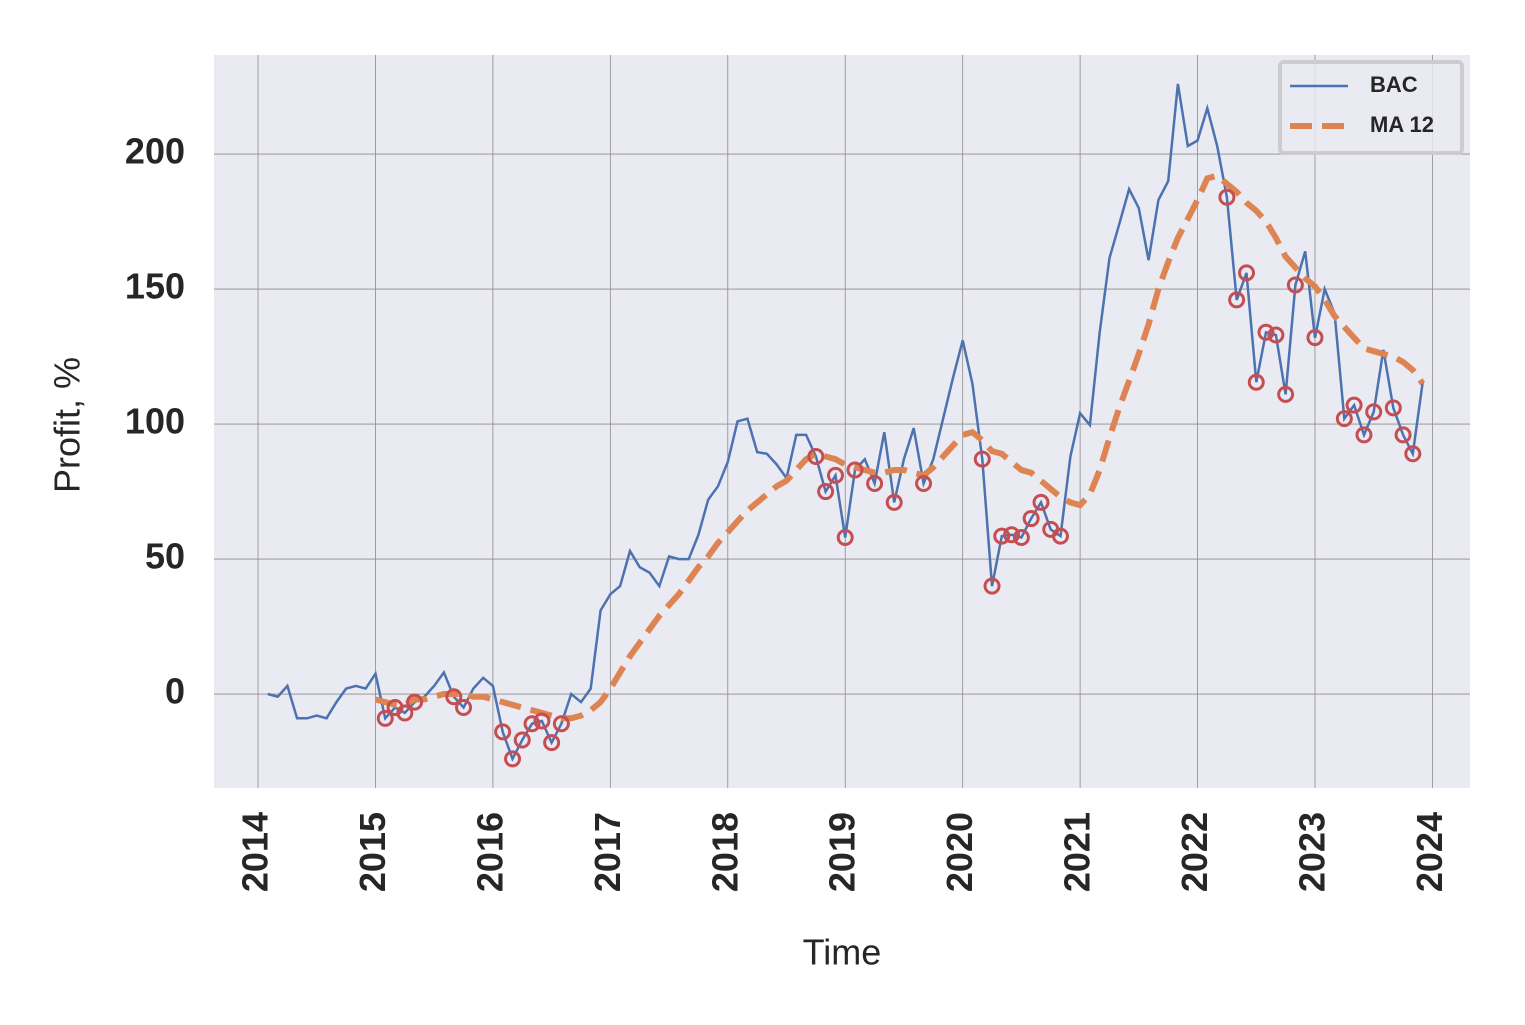 The height and width of the screenshot is (1025, 1525). I want to click on y-axis-label: Profit, %, so click(67, 425).